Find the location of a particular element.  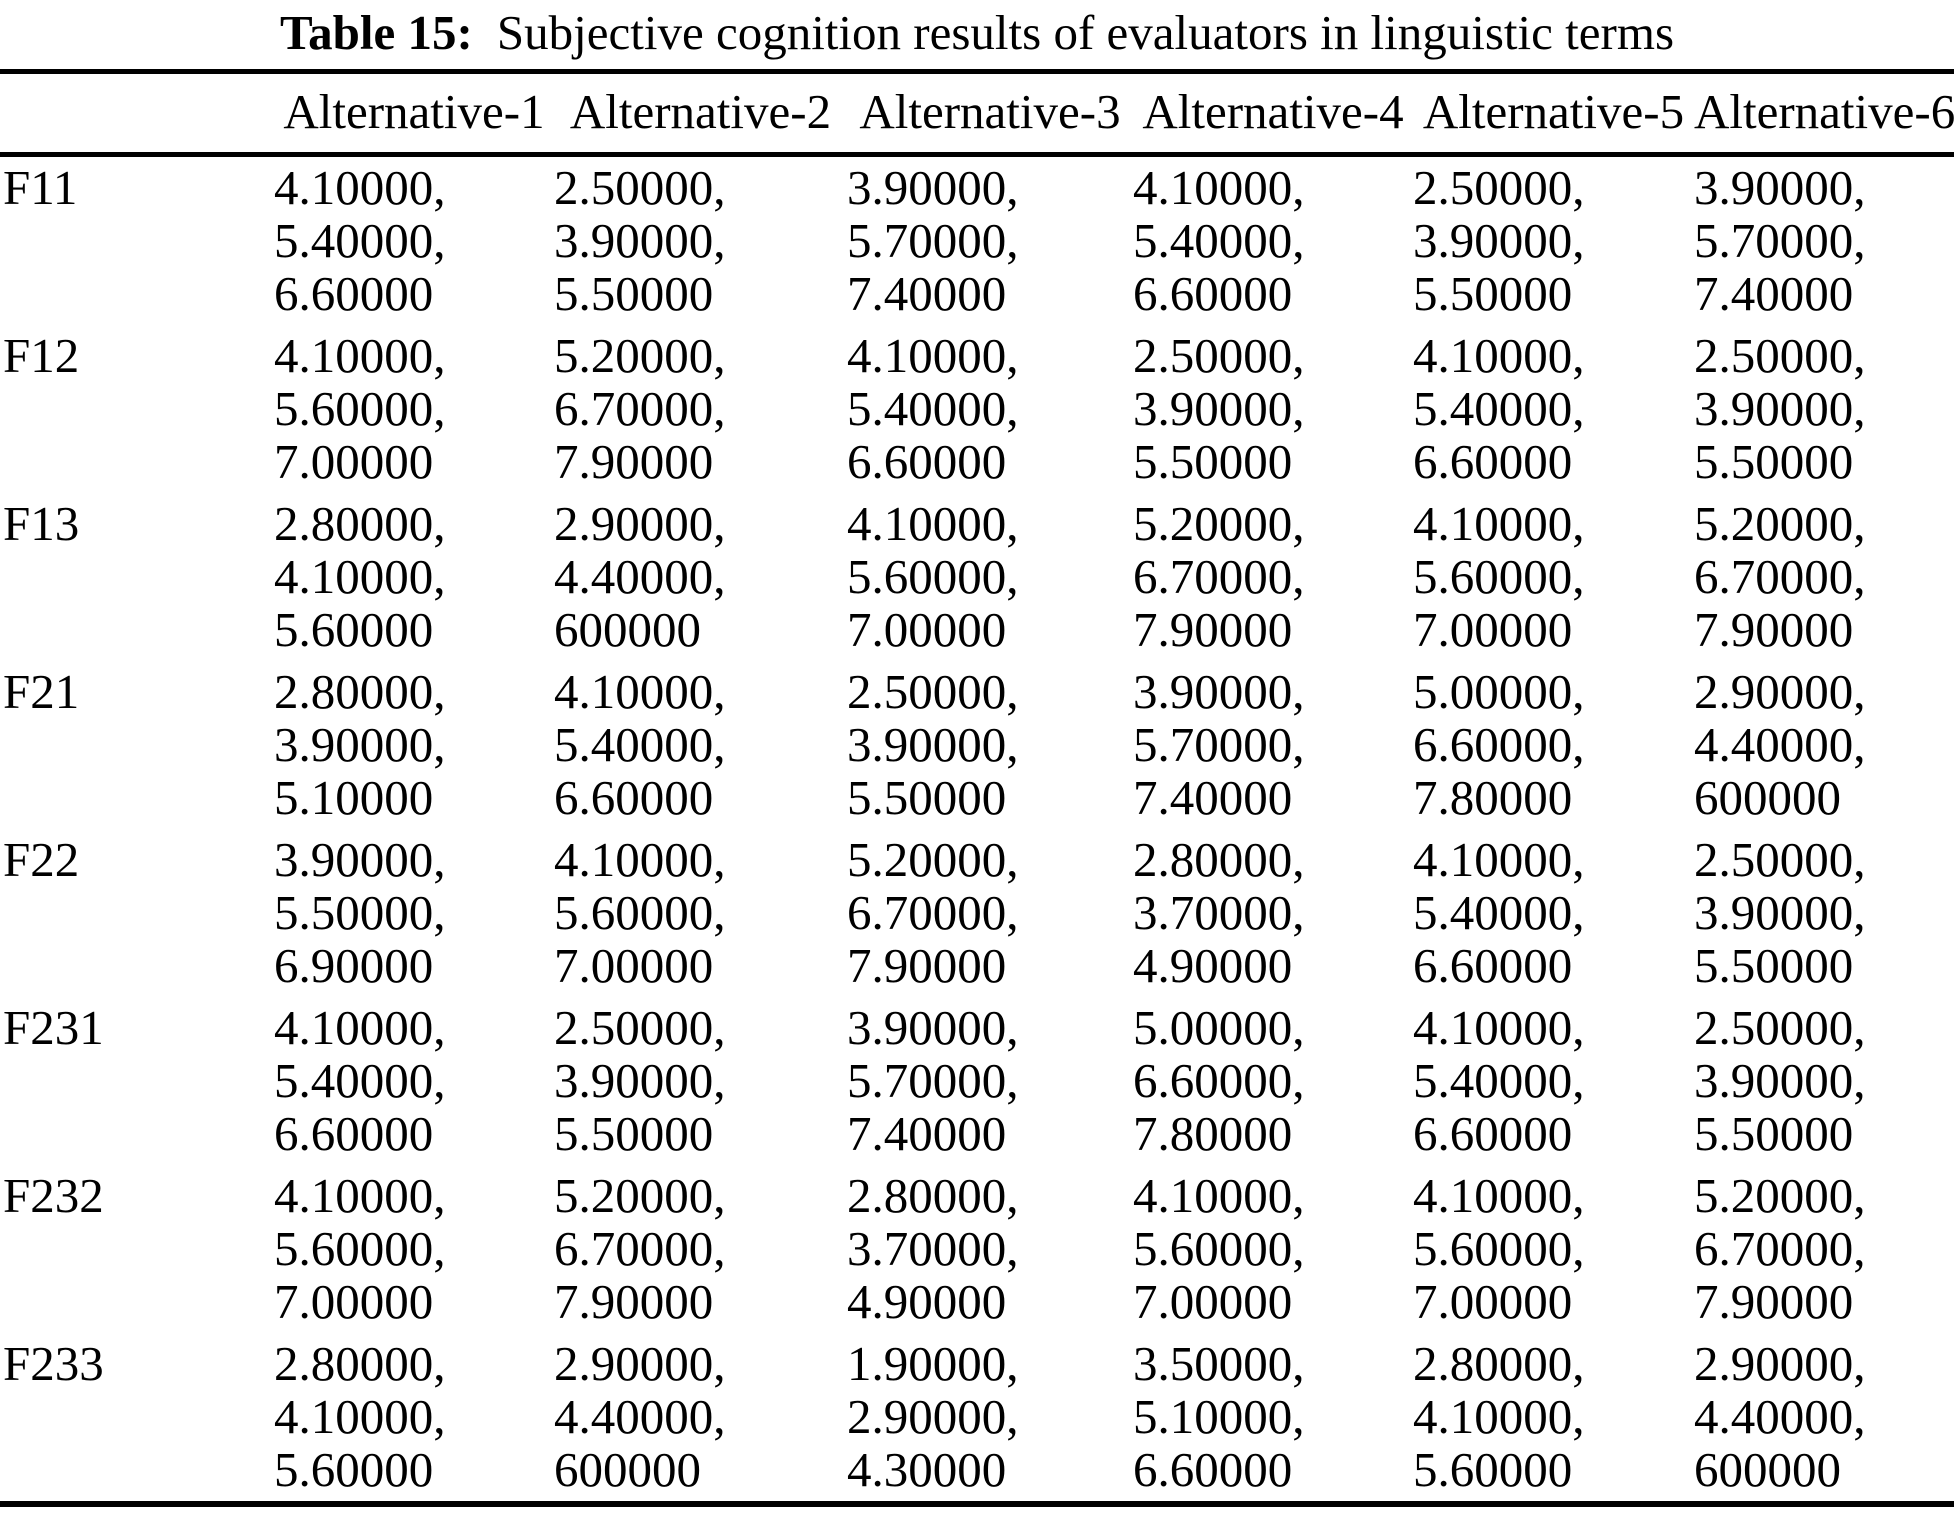

table-cell: 5.00000, 6.60000, 7.80000 is located at coordinates (1273, 1081).